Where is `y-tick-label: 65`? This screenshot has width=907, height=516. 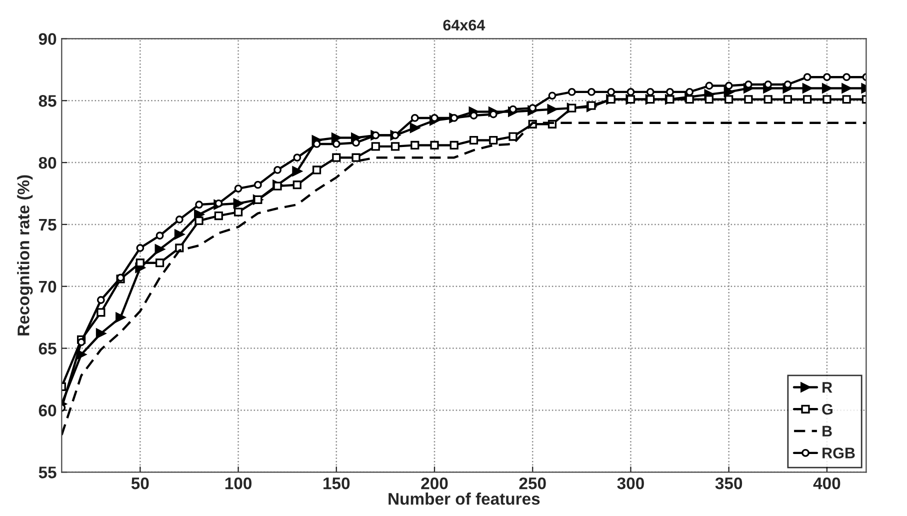 y-tick-label: 65 is located at coordinates (47, 348).